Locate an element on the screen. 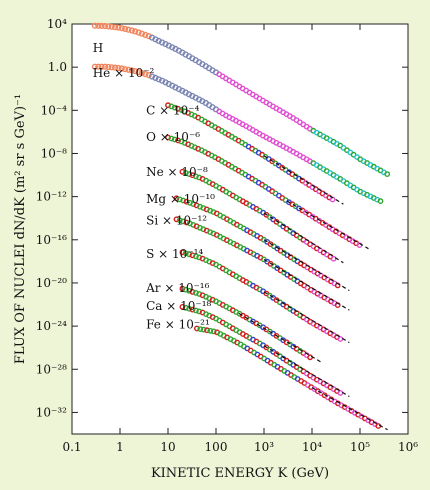 Image resolution: width=430 pixels, height=490 pixels. series-label: Mg × 10⁻¹⁰ is located at coordinates (180, 199).